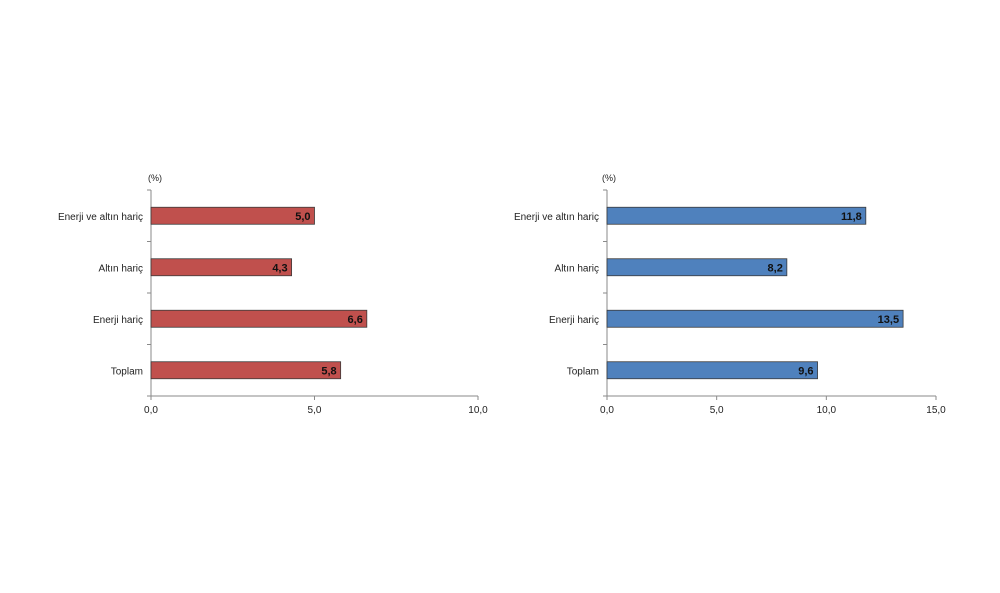 The width and height of the screenshot is (1000, 593). Describe the element at coordinates (151, 410) in the screenshot. I see `left-x-tick-label: 0,0` at that location.